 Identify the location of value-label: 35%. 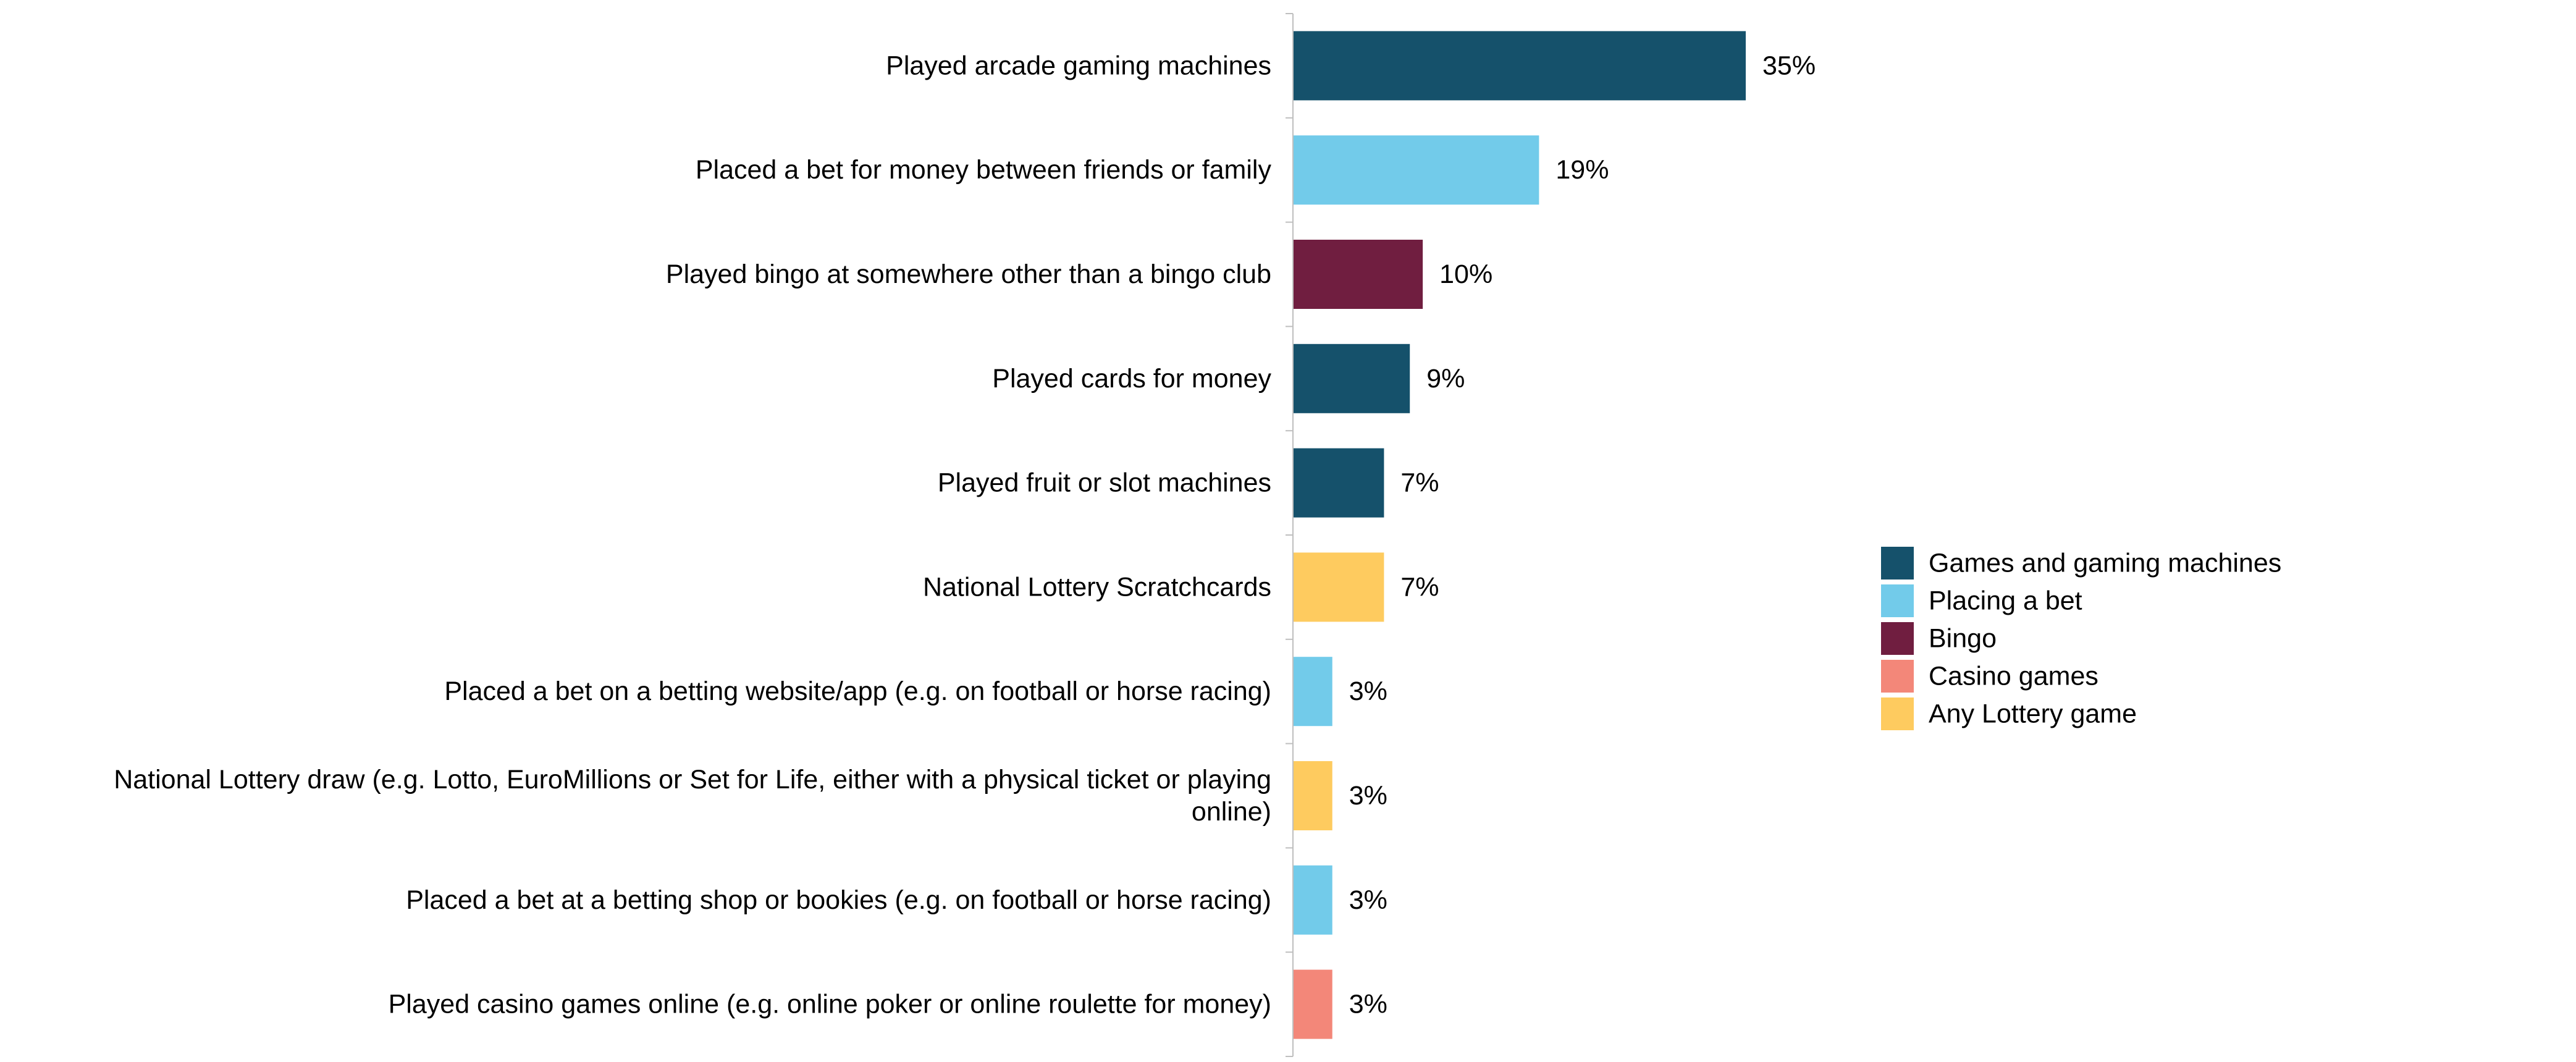
(1789, 65).